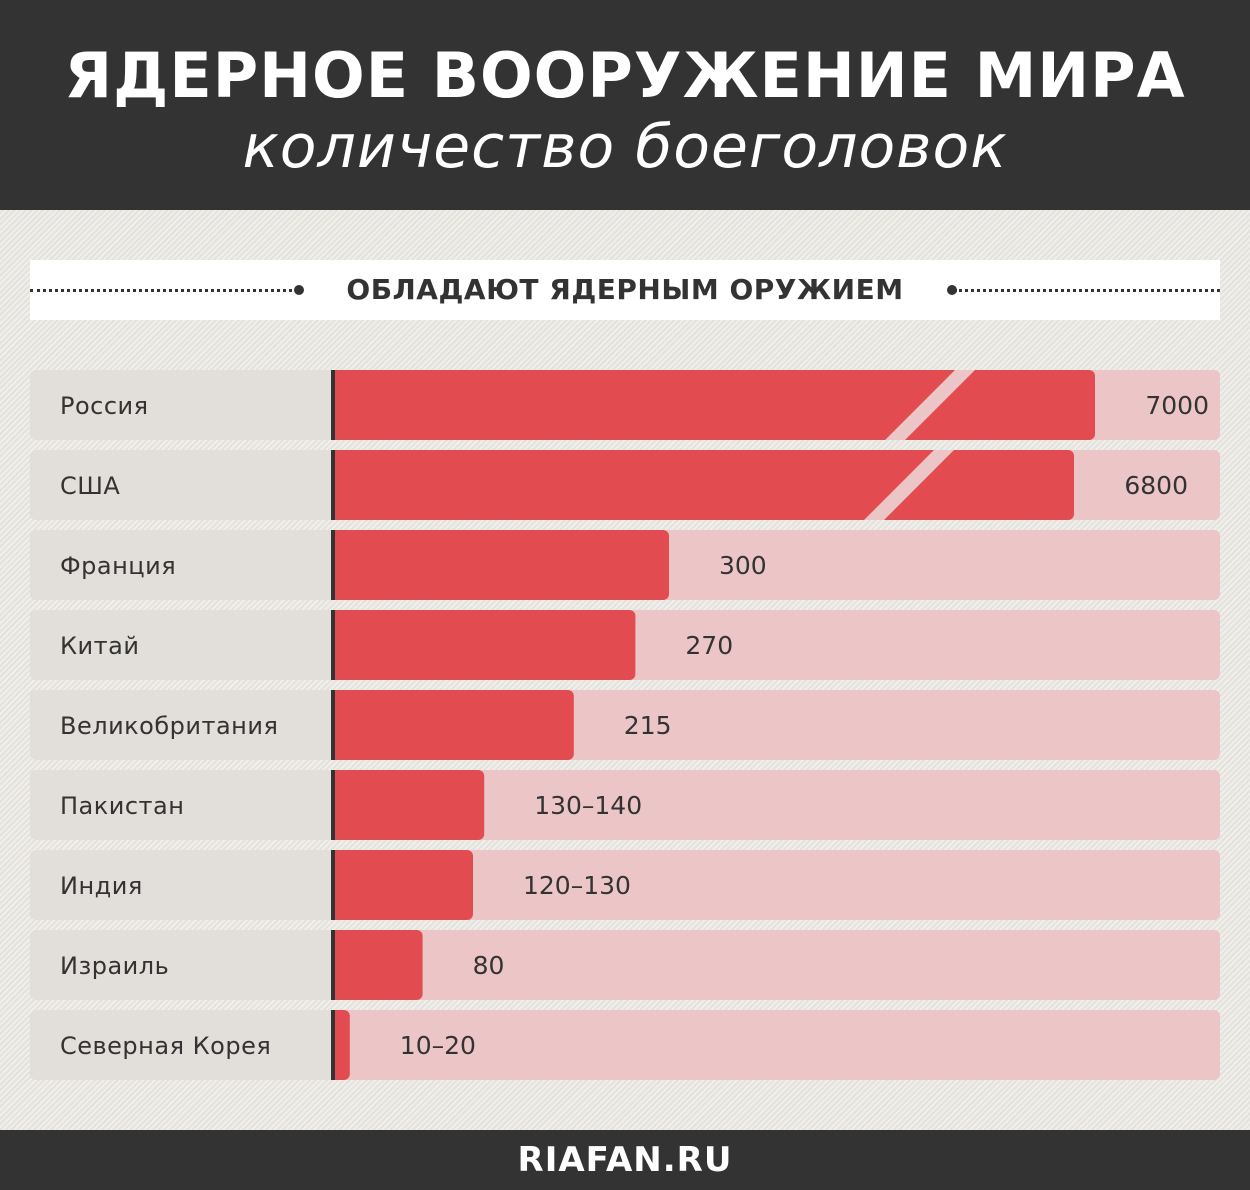 This screenshot has height=1190, width=1250. I want to click on value-label: 6800, so click(1156, 485).